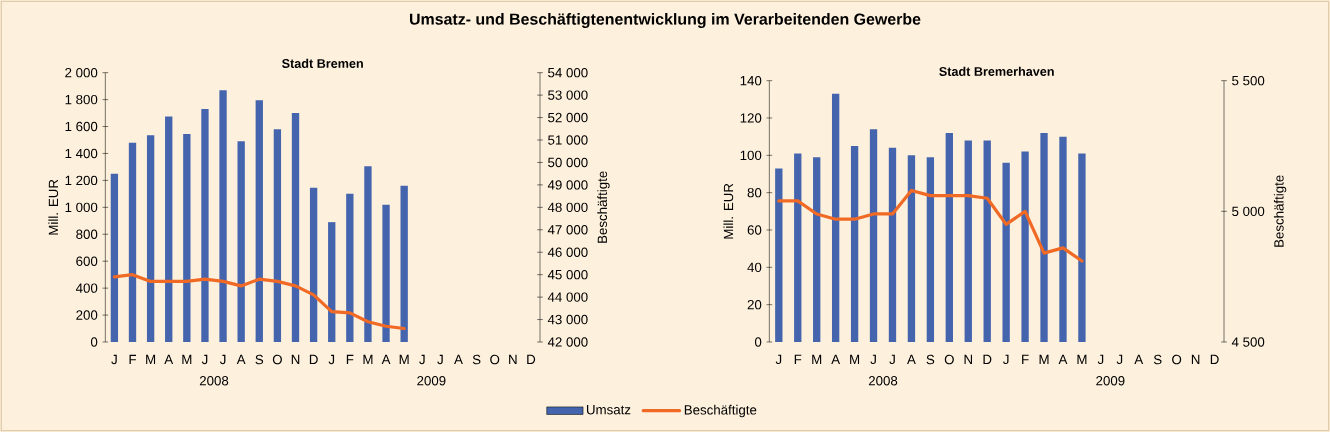 The width and height of the screenshot is (1330, 432). I want to click on y2-tick-label: 43 000, so click(567, 319).